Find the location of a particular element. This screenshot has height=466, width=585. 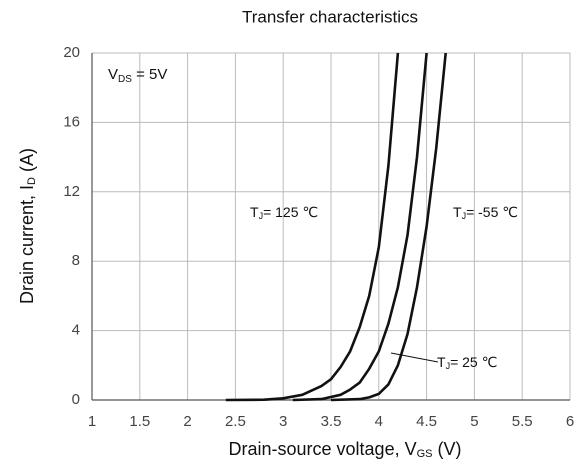

x-tick-label: 2.5 is located at coordinates (235, 421).